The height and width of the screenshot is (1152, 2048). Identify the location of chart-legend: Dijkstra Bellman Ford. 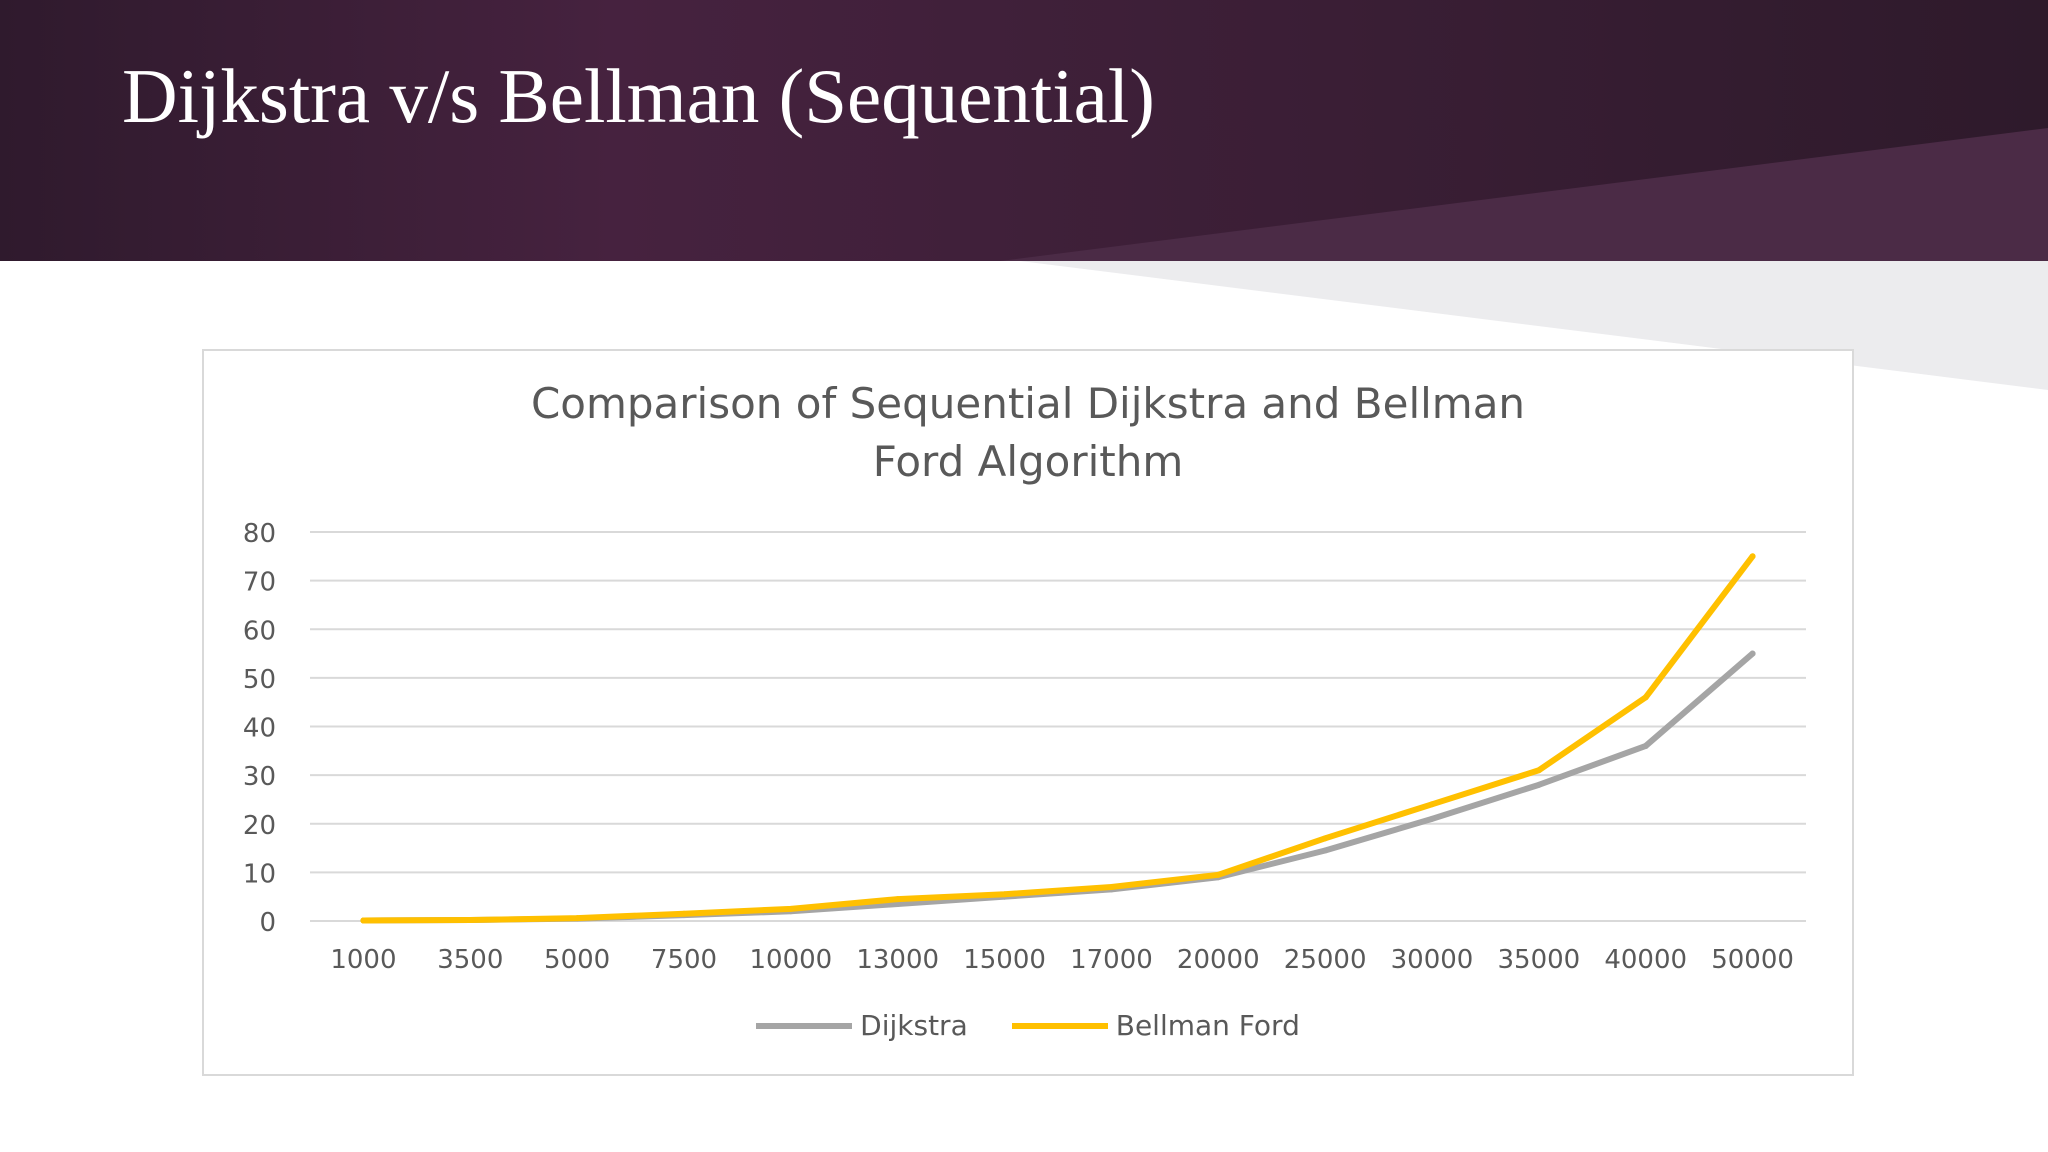
(1028, 1025).